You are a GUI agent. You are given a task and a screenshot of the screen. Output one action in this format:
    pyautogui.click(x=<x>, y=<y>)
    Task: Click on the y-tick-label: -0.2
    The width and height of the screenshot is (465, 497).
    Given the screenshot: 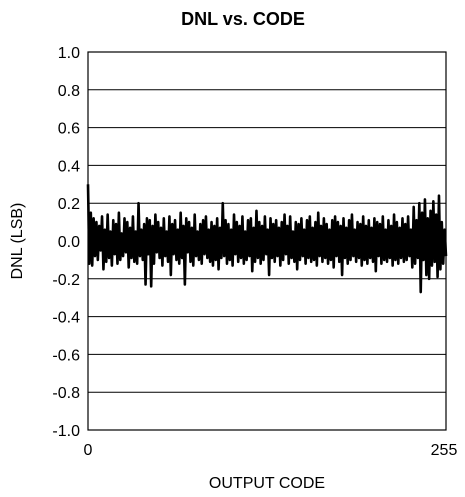 What is the action you would take?
    pyautogui.click(x=66, y=280)
    